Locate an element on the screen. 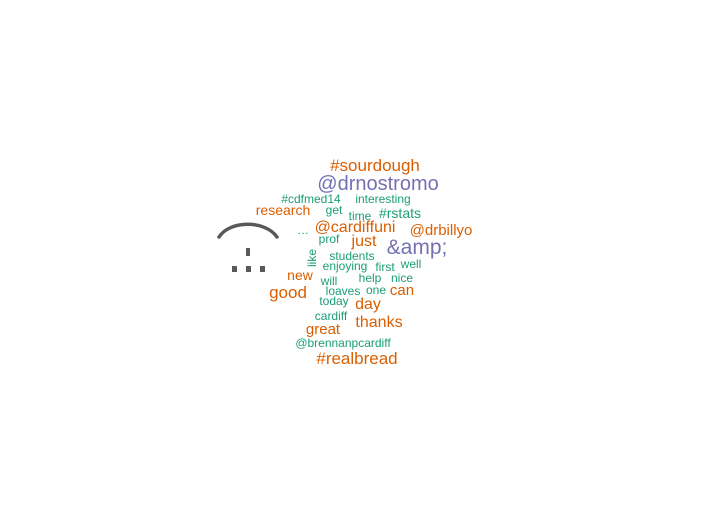 The image size is (706, 509). word: well is located at coordinates (411, 264).